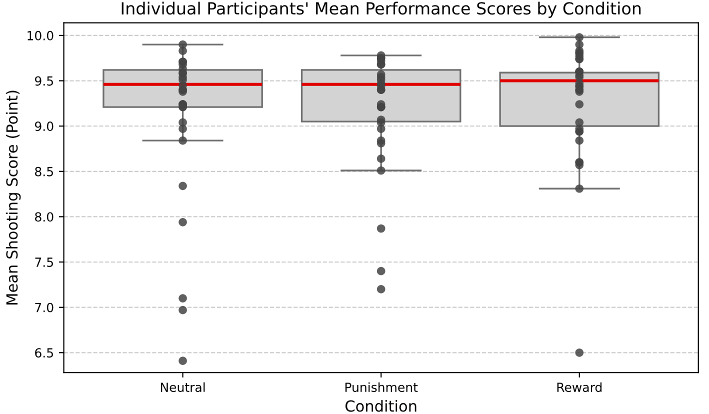 The image size is (709, 414). I want to click on y-tick-label: 9.0, so click(44, 127).